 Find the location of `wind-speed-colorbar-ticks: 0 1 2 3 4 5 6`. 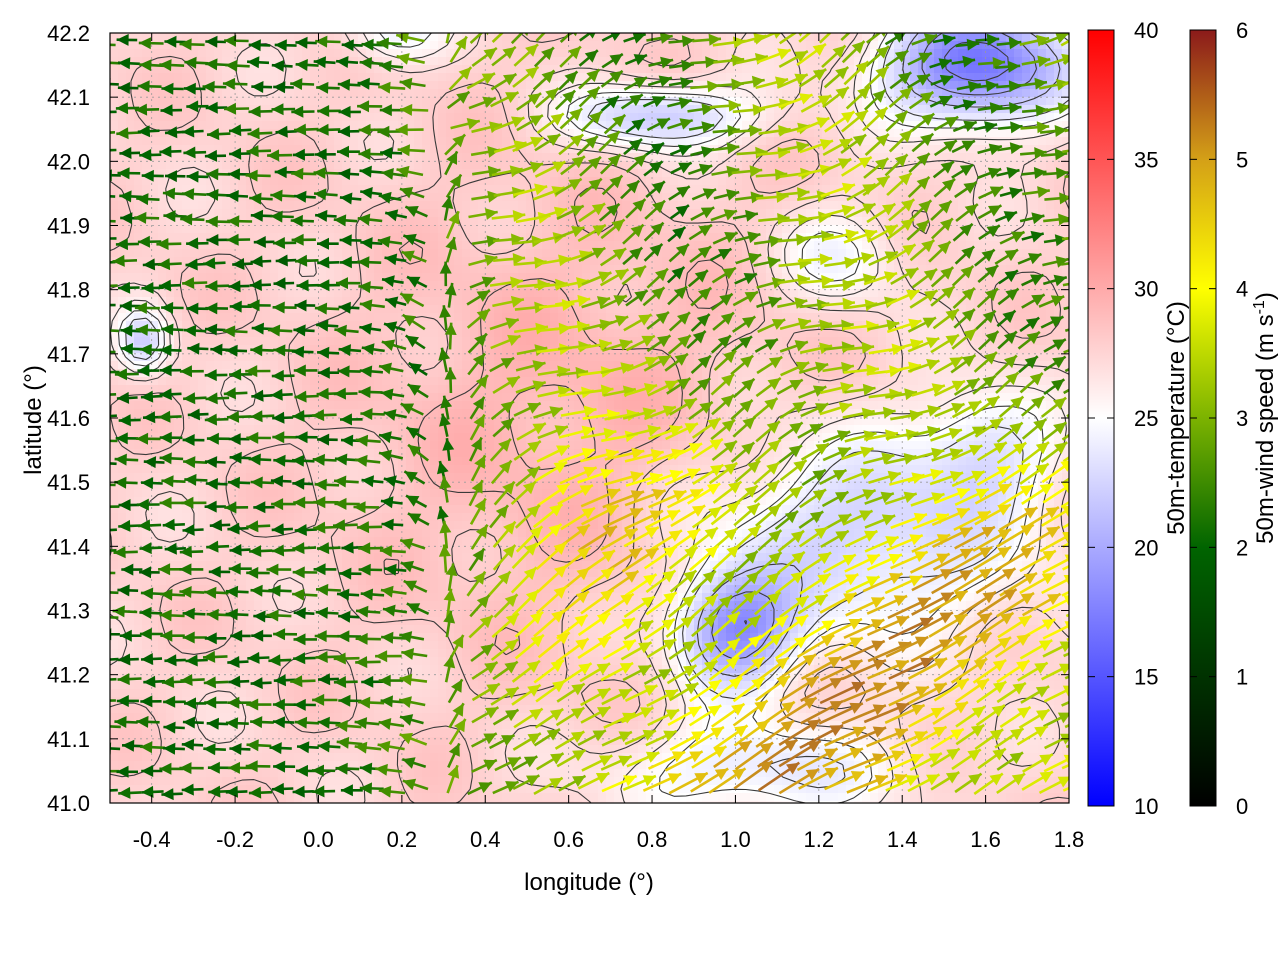

wind-speed-colorbar-ticks: 0 1 2 3 4 5 6 is located at coordinates (1219, 418).